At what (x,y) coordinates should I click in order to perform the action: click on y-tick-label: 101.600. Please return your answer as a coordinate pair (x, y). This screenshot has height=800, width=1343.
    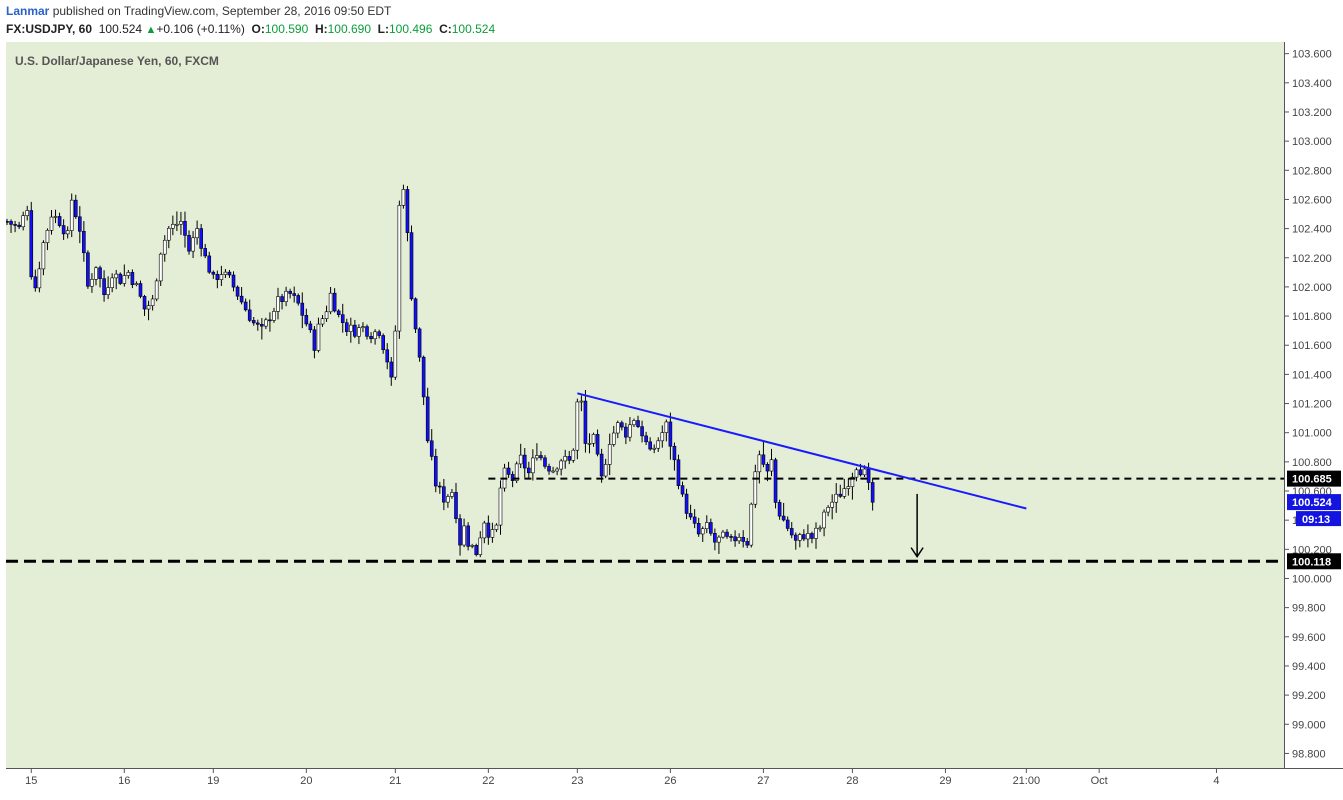
    Looking at the image, I should click on (1312, 346).